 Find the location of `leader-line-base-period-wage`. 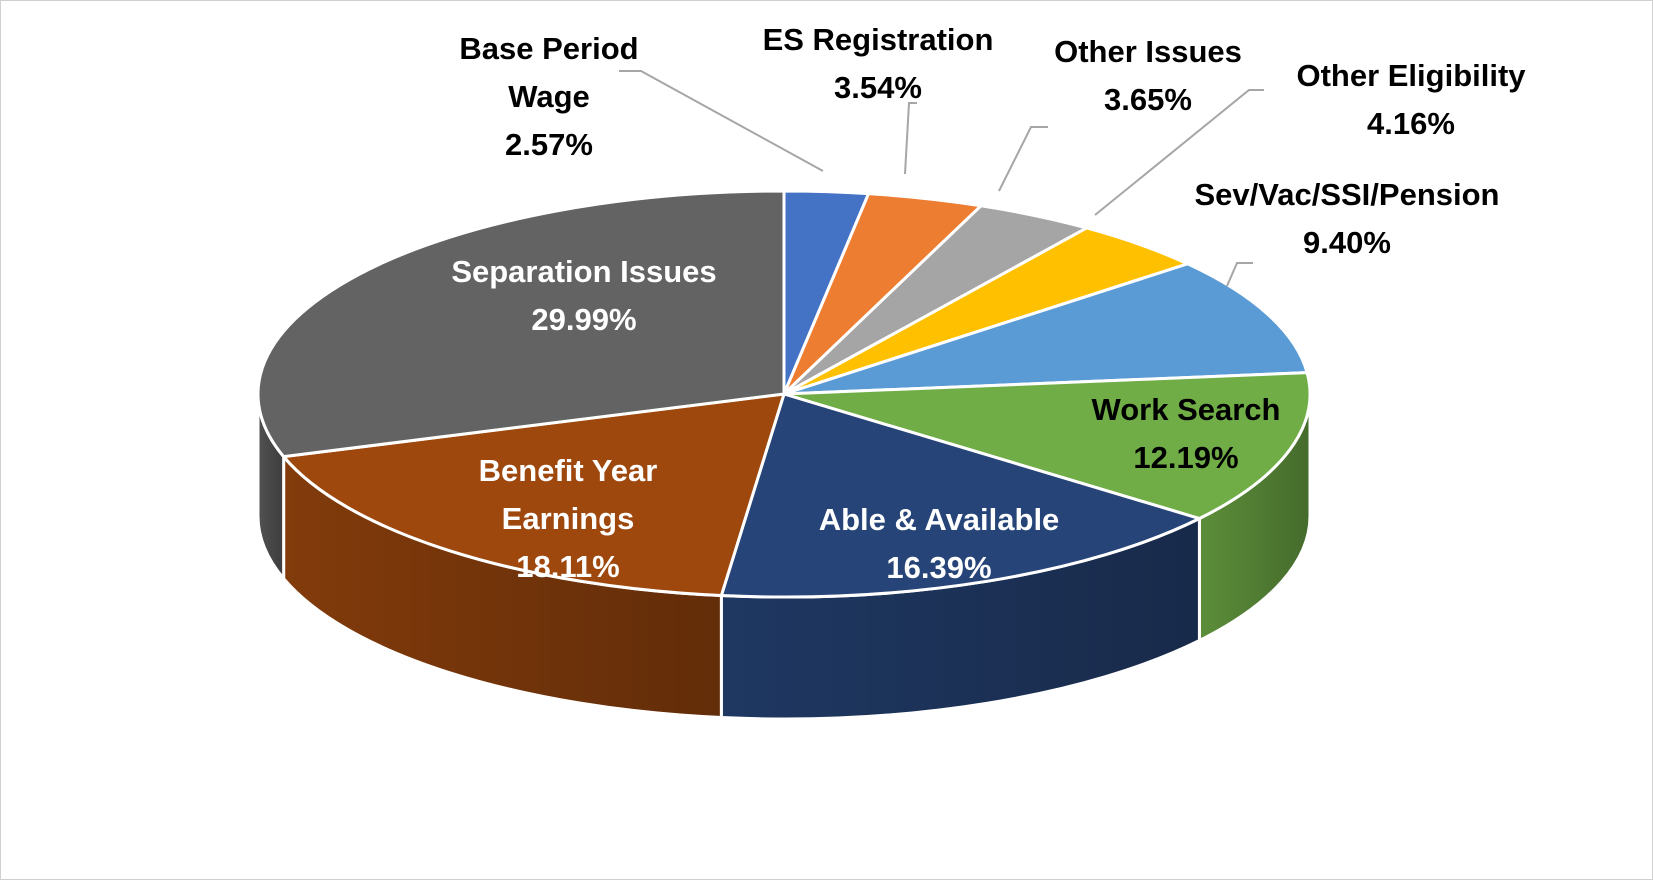

leader-line-base-period-wage is located at coordinates (721, 121).